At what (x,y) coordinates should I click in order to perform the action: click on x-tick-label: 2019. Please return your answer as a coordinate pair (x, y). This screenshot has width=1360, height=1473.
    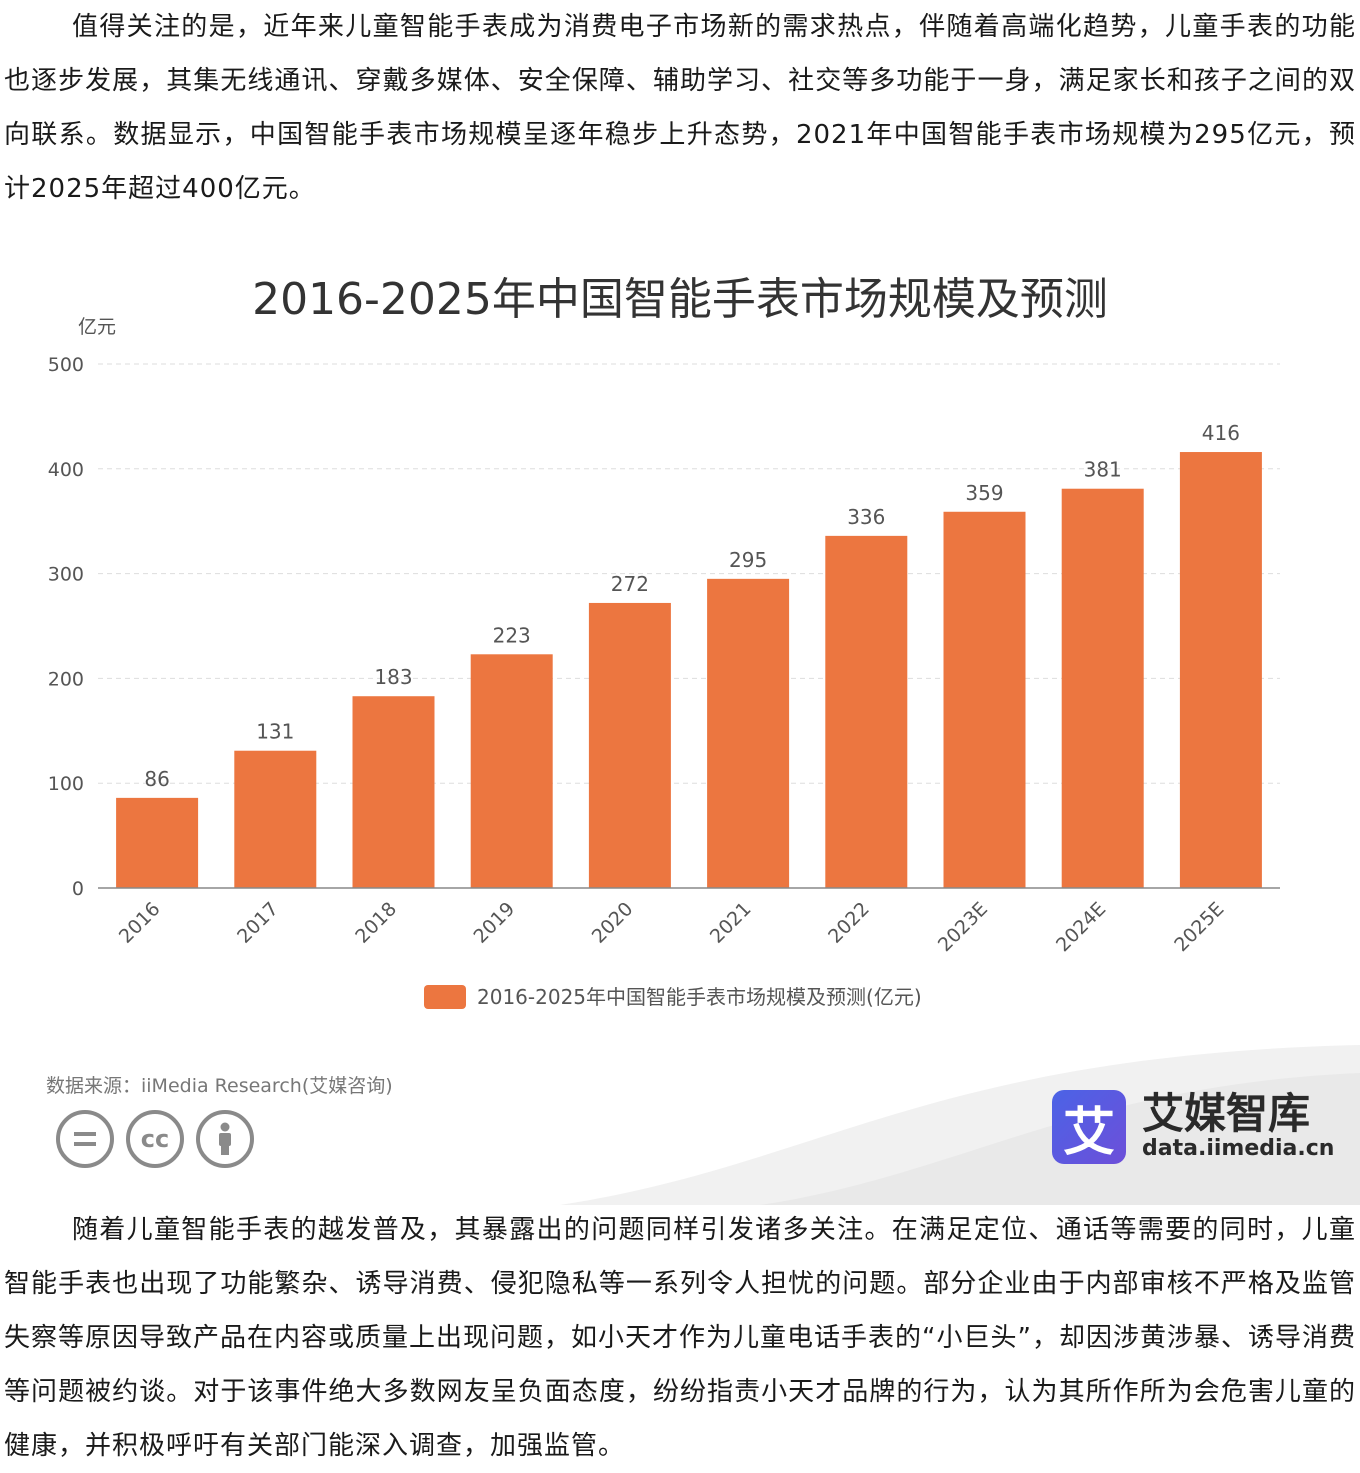
    Looking at the image, I should click on (494, 923).